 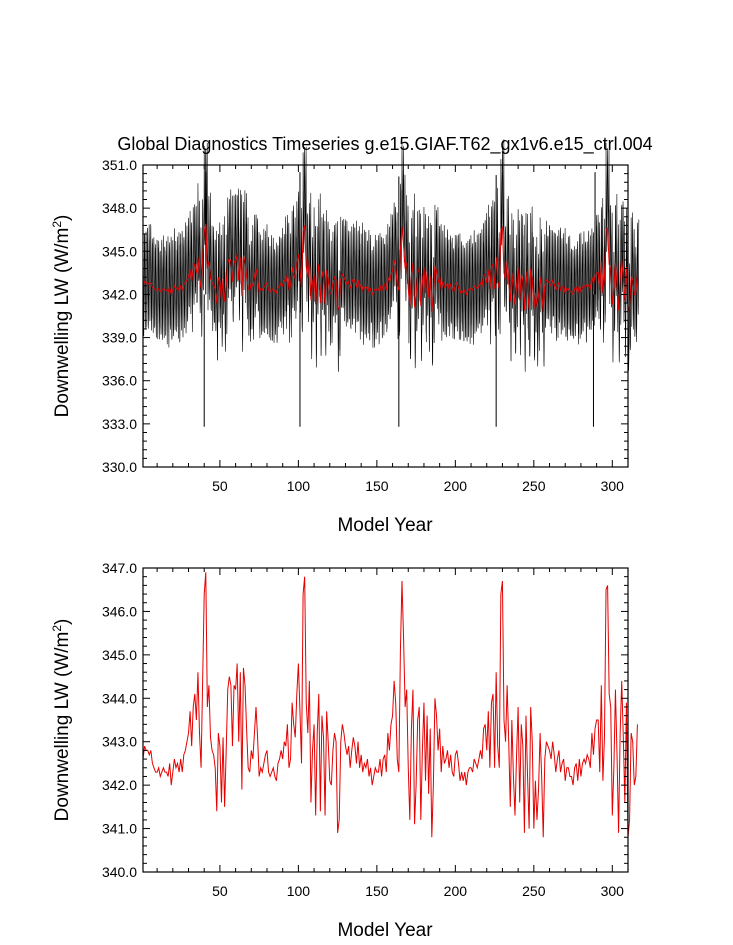 What do you see at coordinates (119, 424) in the screenshot?
I see `y-tick-label: 333.0` at bounding box center [119, 424].